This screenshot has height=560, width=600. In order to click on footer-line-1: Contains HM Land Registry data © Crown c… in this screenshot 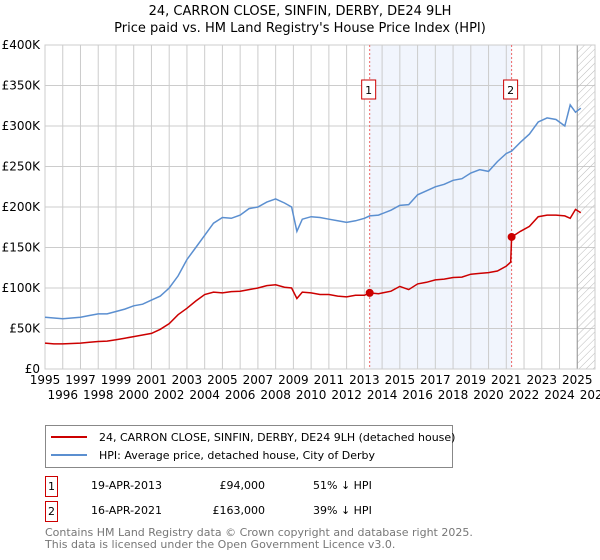, I will do `click(259, 532)`.